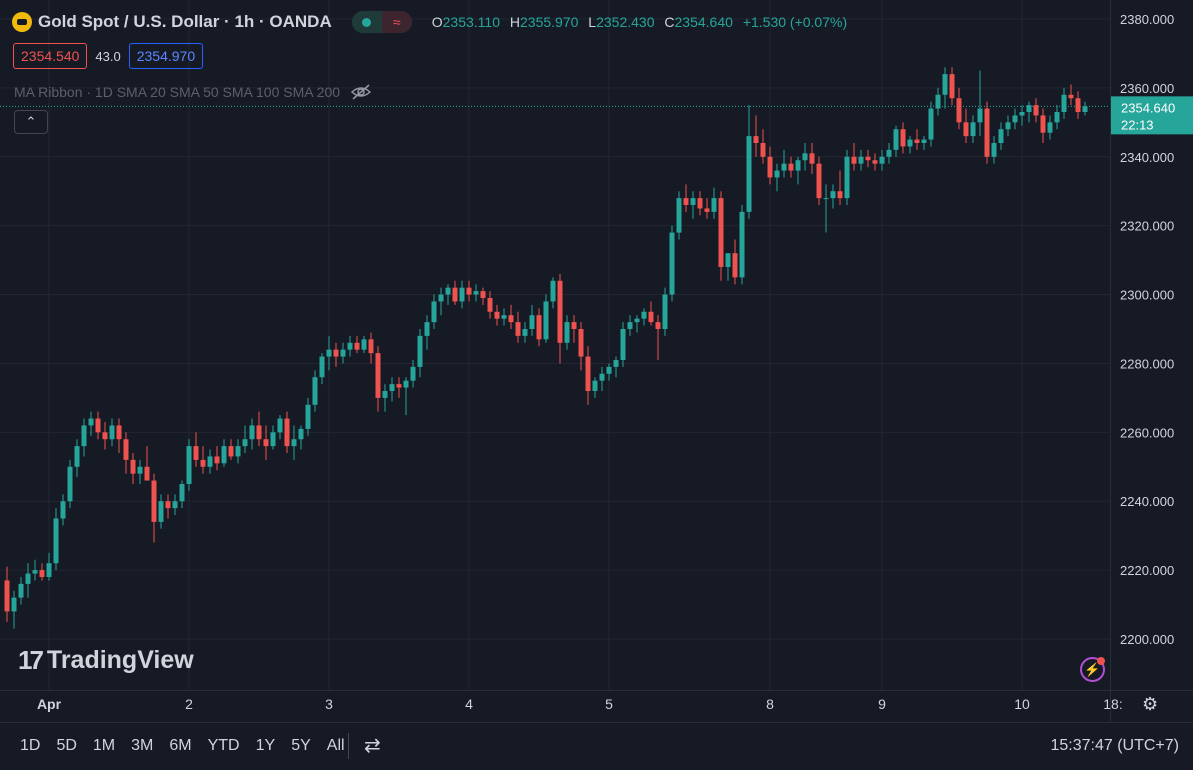 This screenshot has width=1193, height=770. What do you see at coordinates (469, 704) in the screenshot?
I see `x-tick-label: 4` at bounding box center [469, 704].